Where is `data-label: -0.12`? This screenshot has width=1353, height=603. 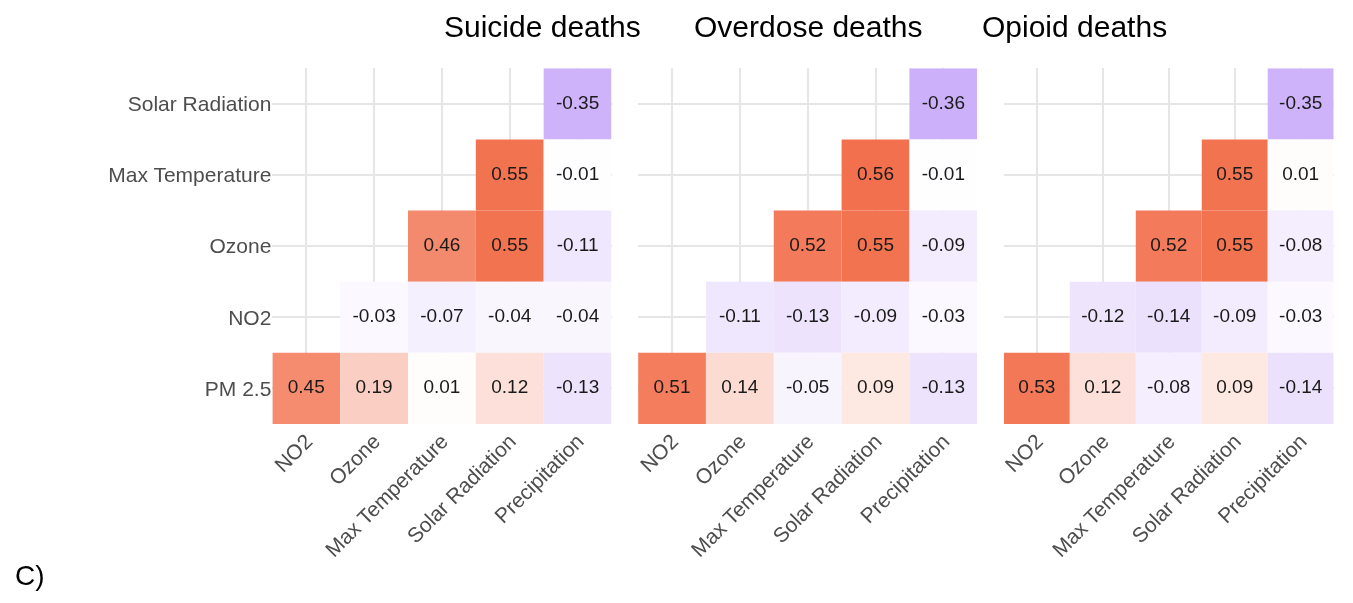 data-label: -0.12 is located at coordinates (1103, 315).